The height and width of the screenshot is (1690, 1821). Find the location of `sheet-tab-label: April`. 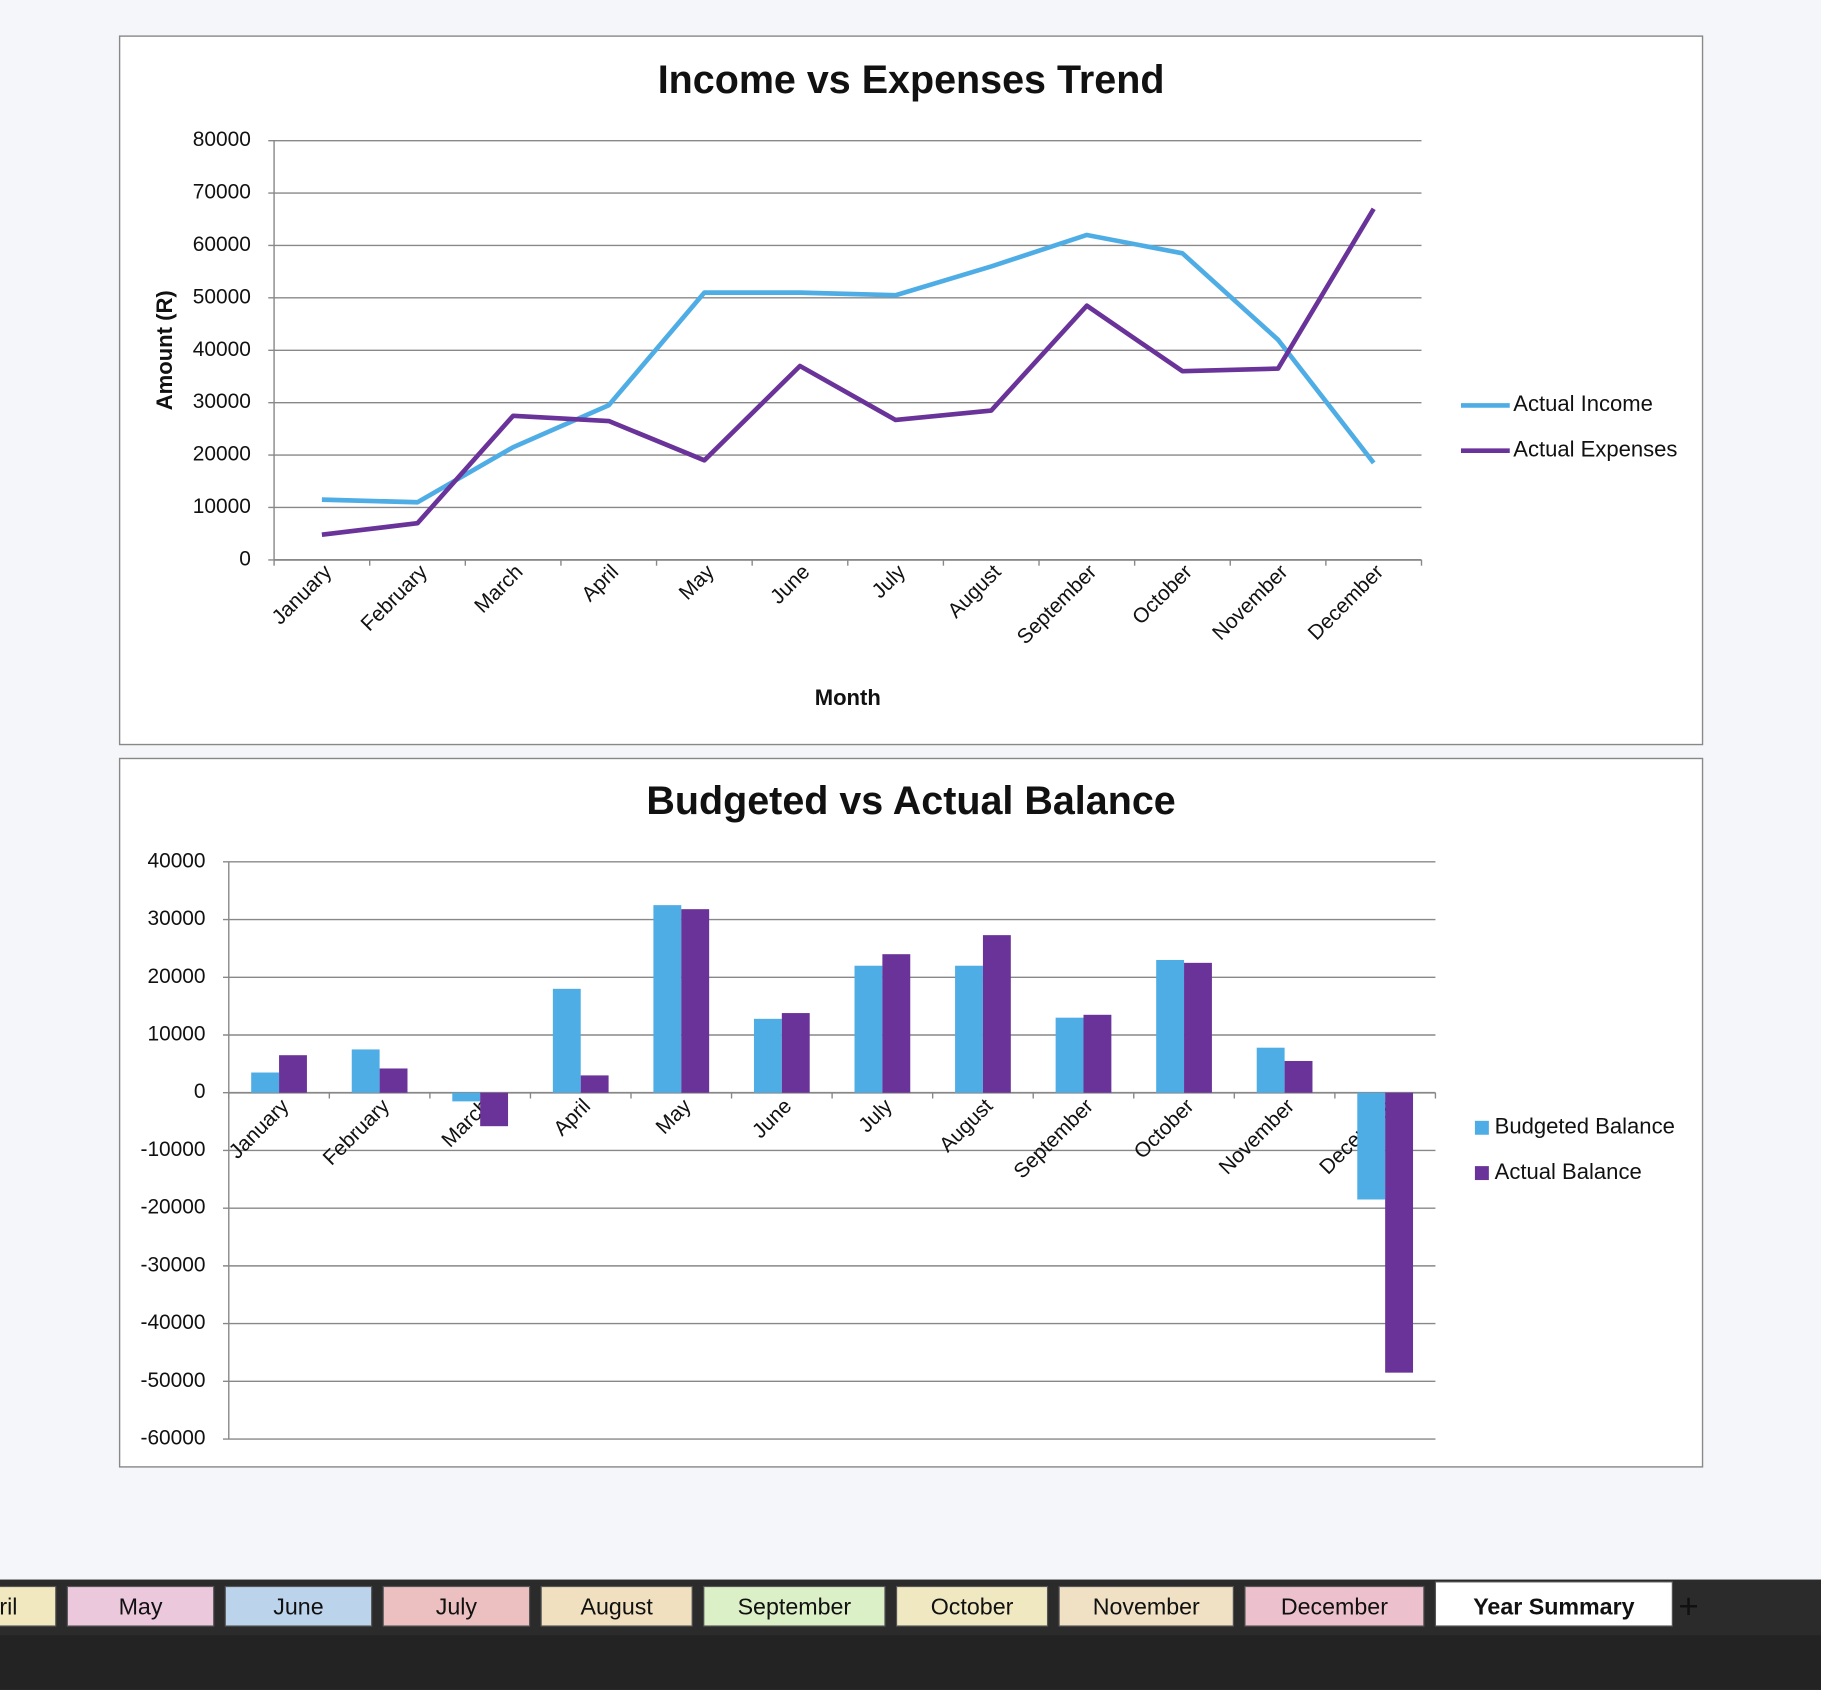

sheet-tab-label: April is located at coordinates (8, 1607).